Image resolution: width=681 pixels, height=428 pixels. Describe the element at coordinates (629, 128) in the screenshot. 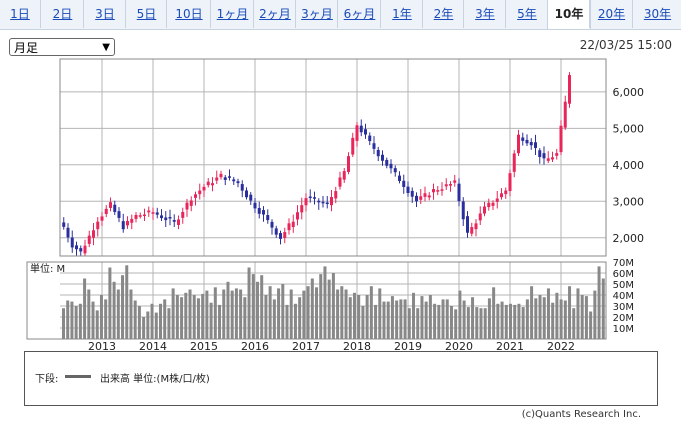

I see `price-tick-label: 5,000` at that location.